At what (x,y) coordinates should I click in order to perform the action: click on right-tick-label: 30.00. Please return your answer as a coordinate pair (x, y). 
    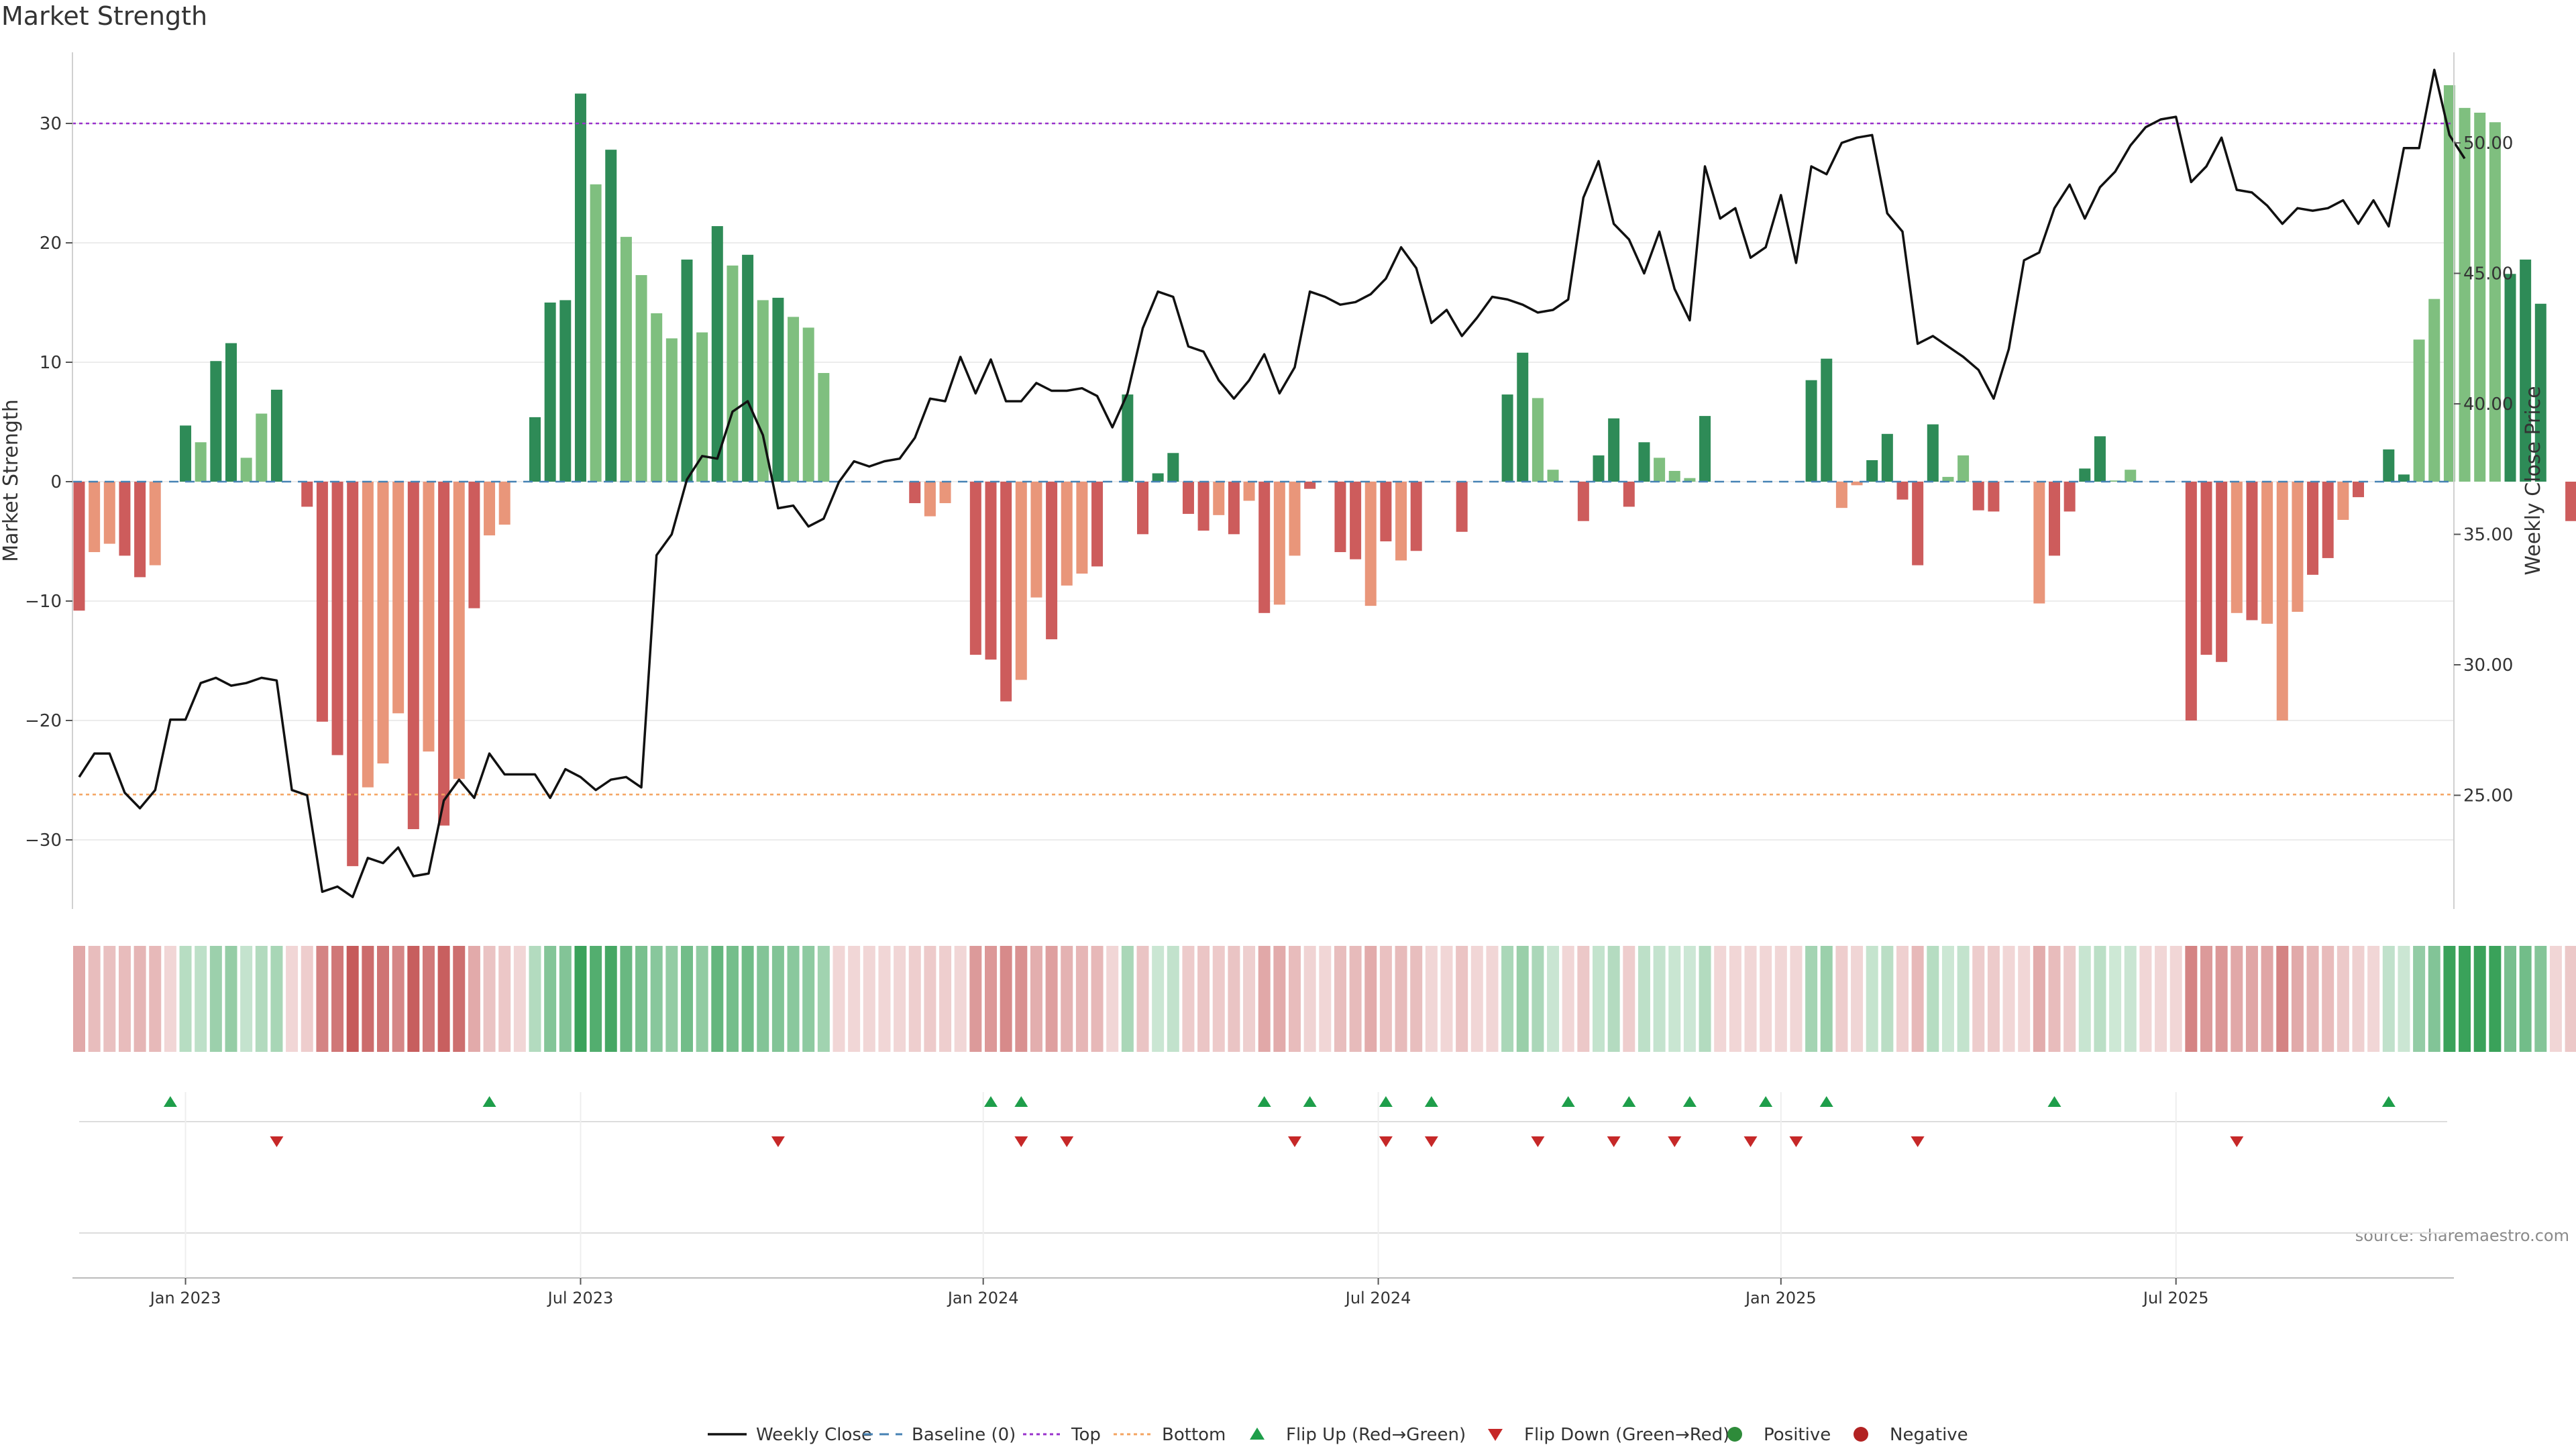
    Looking at the image, I should click on (2488, 665).